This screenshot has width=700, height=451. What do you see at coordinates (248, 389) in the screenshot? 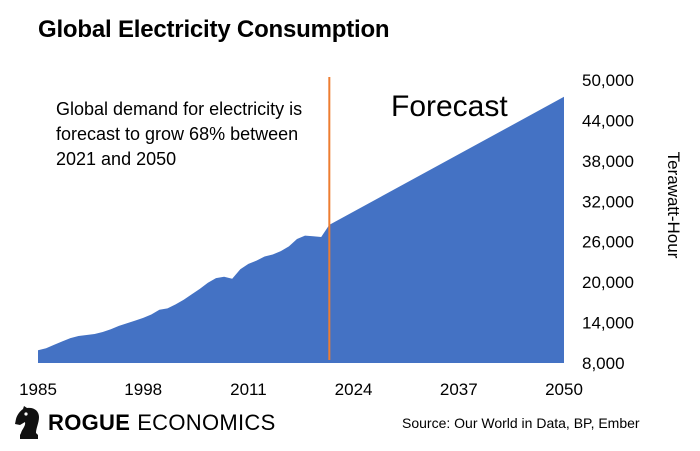
I see `x-tick-label: 2011` at bounding box center [248, 389].